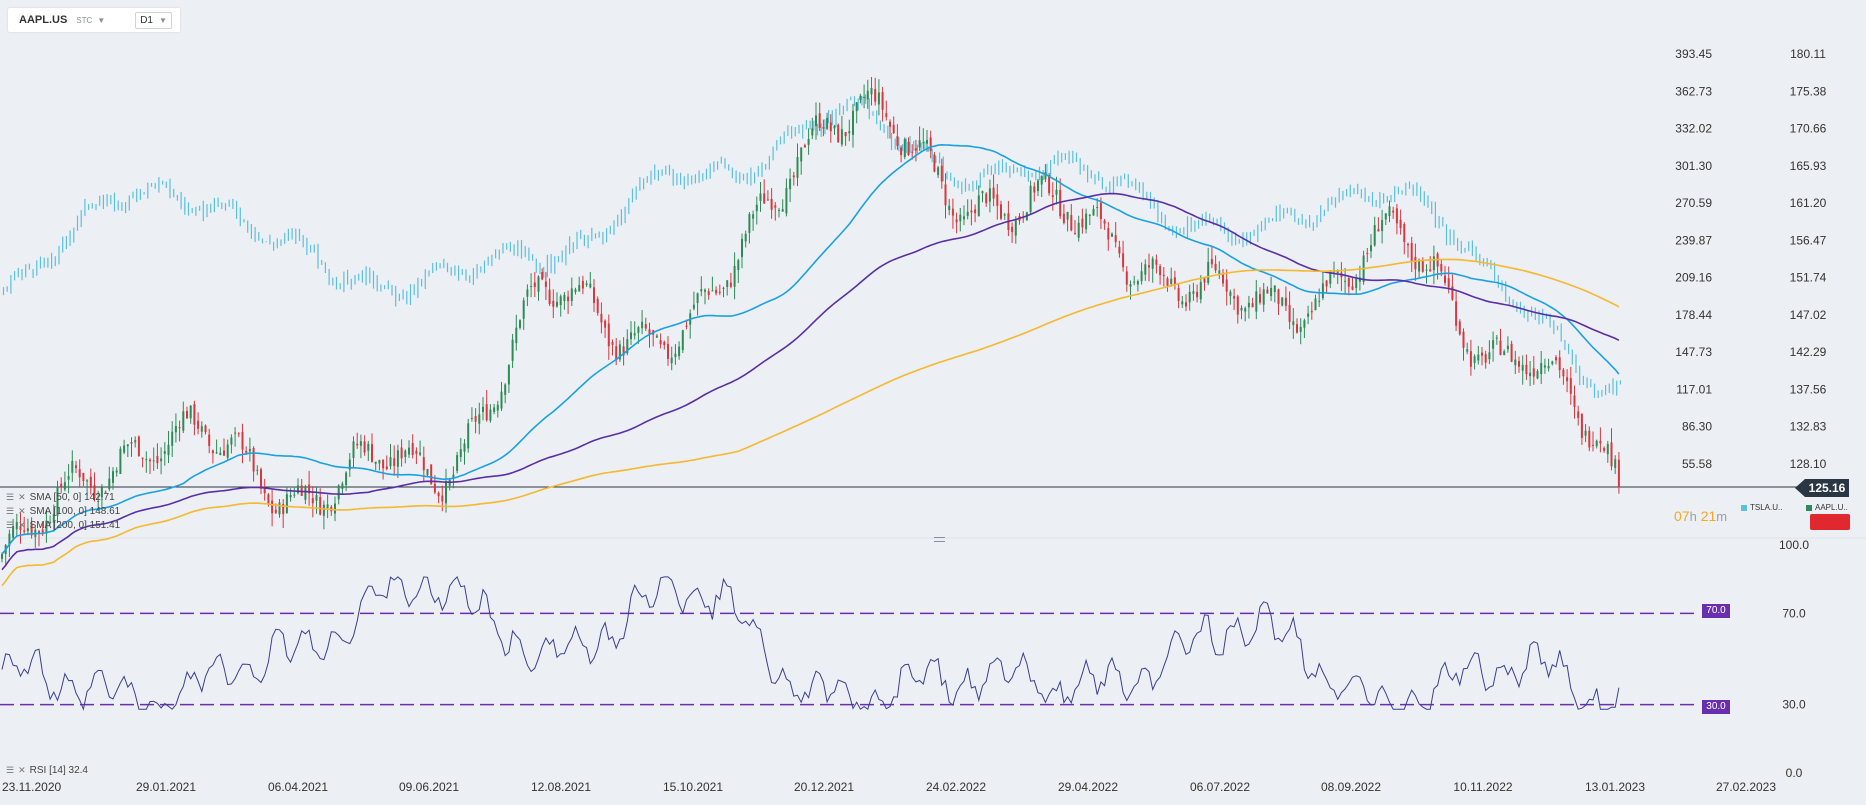 The height and width of the screenshot is (805, 1866). Describe the element at coordinates (1809, 507) in the screenshot. I see `aapl-swatch` at that location.